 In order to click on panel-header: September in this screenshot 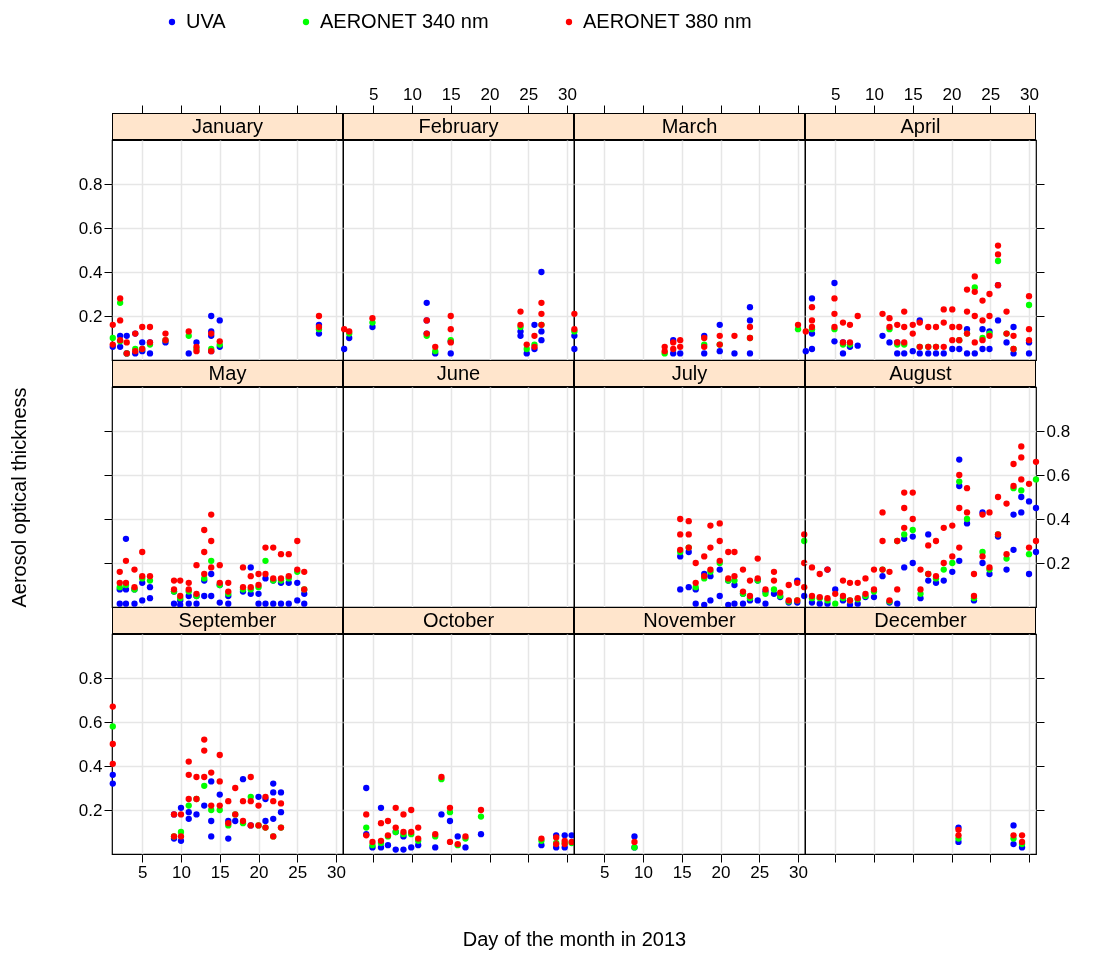, I will do `click(227, 620)`.